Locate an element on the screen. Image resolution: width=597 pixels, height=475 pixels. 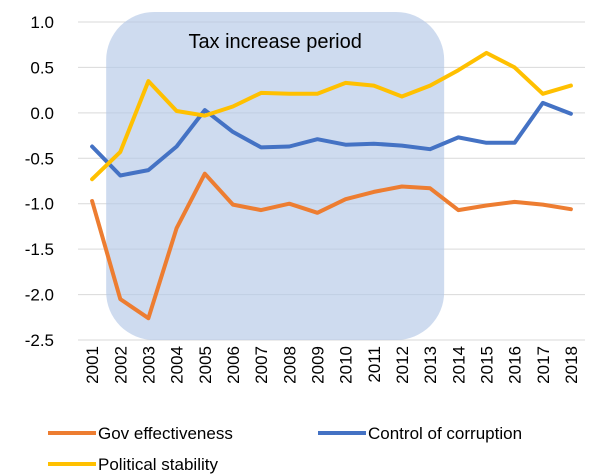
series-line-control-of-corruption is located at coordinates (331, 139).